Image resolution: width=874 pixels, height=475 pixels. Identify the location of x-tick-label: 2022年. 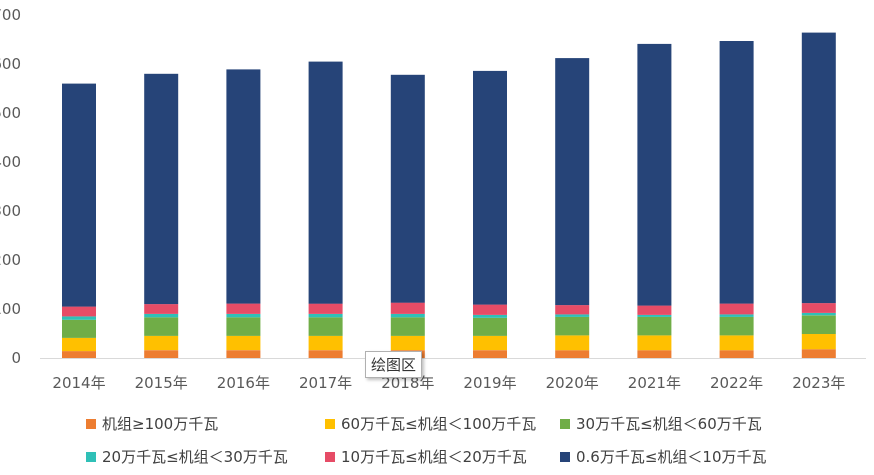
(736, 383).